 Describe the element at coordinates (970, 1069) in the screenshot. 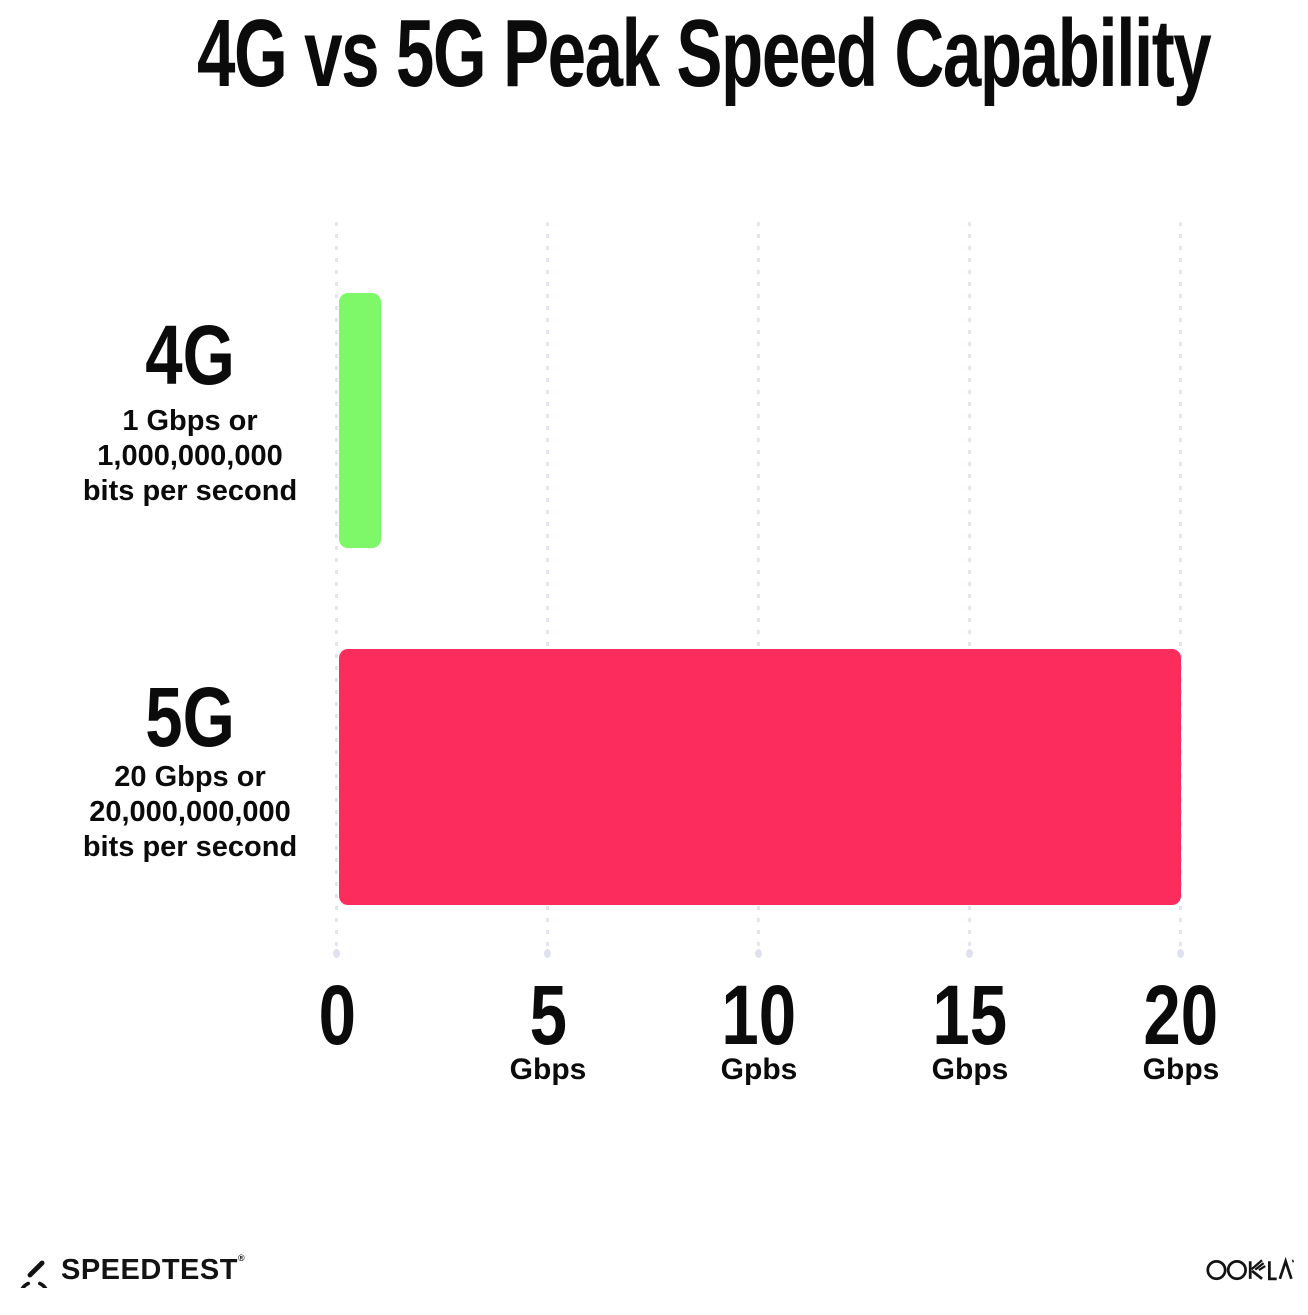

I see `x-tick-unit-15: Gbps` at that location.